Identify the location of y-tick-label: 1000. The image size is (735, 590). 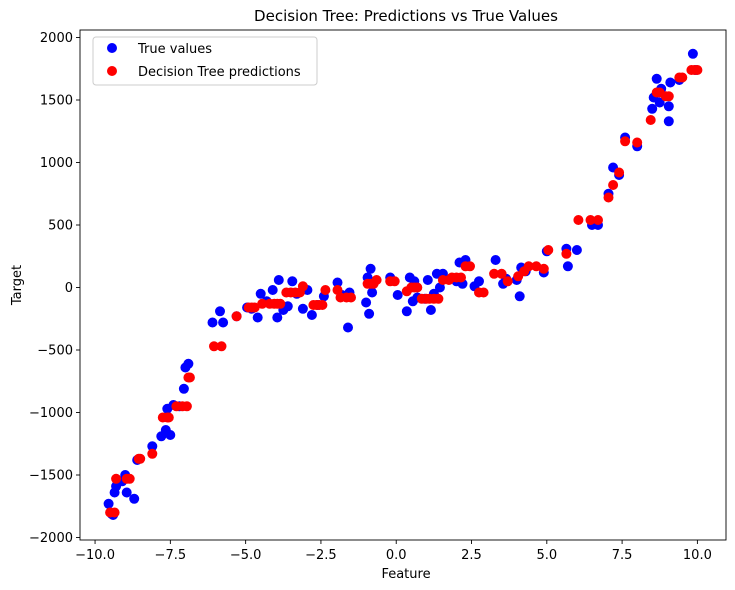
(56, 163).